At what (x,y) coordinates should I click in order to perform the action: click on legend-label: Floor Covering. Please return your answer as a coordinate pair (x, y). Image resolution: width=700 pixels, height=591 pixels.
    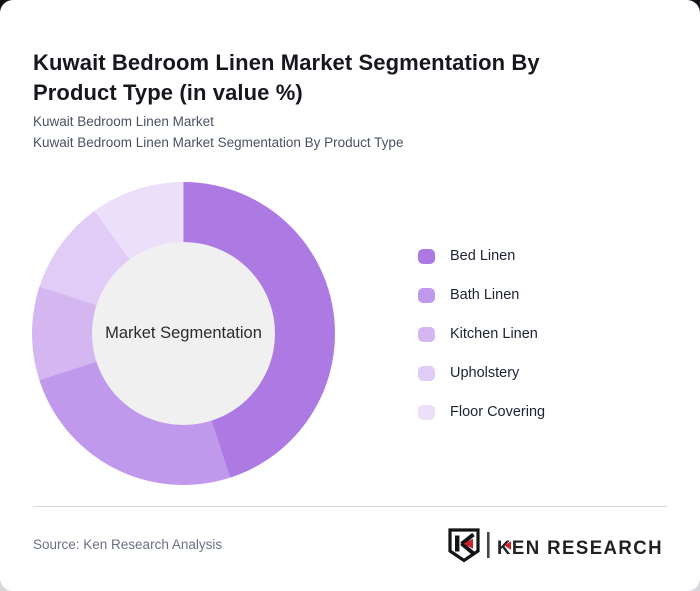
    Looking at the image, I should click on (498, 412).